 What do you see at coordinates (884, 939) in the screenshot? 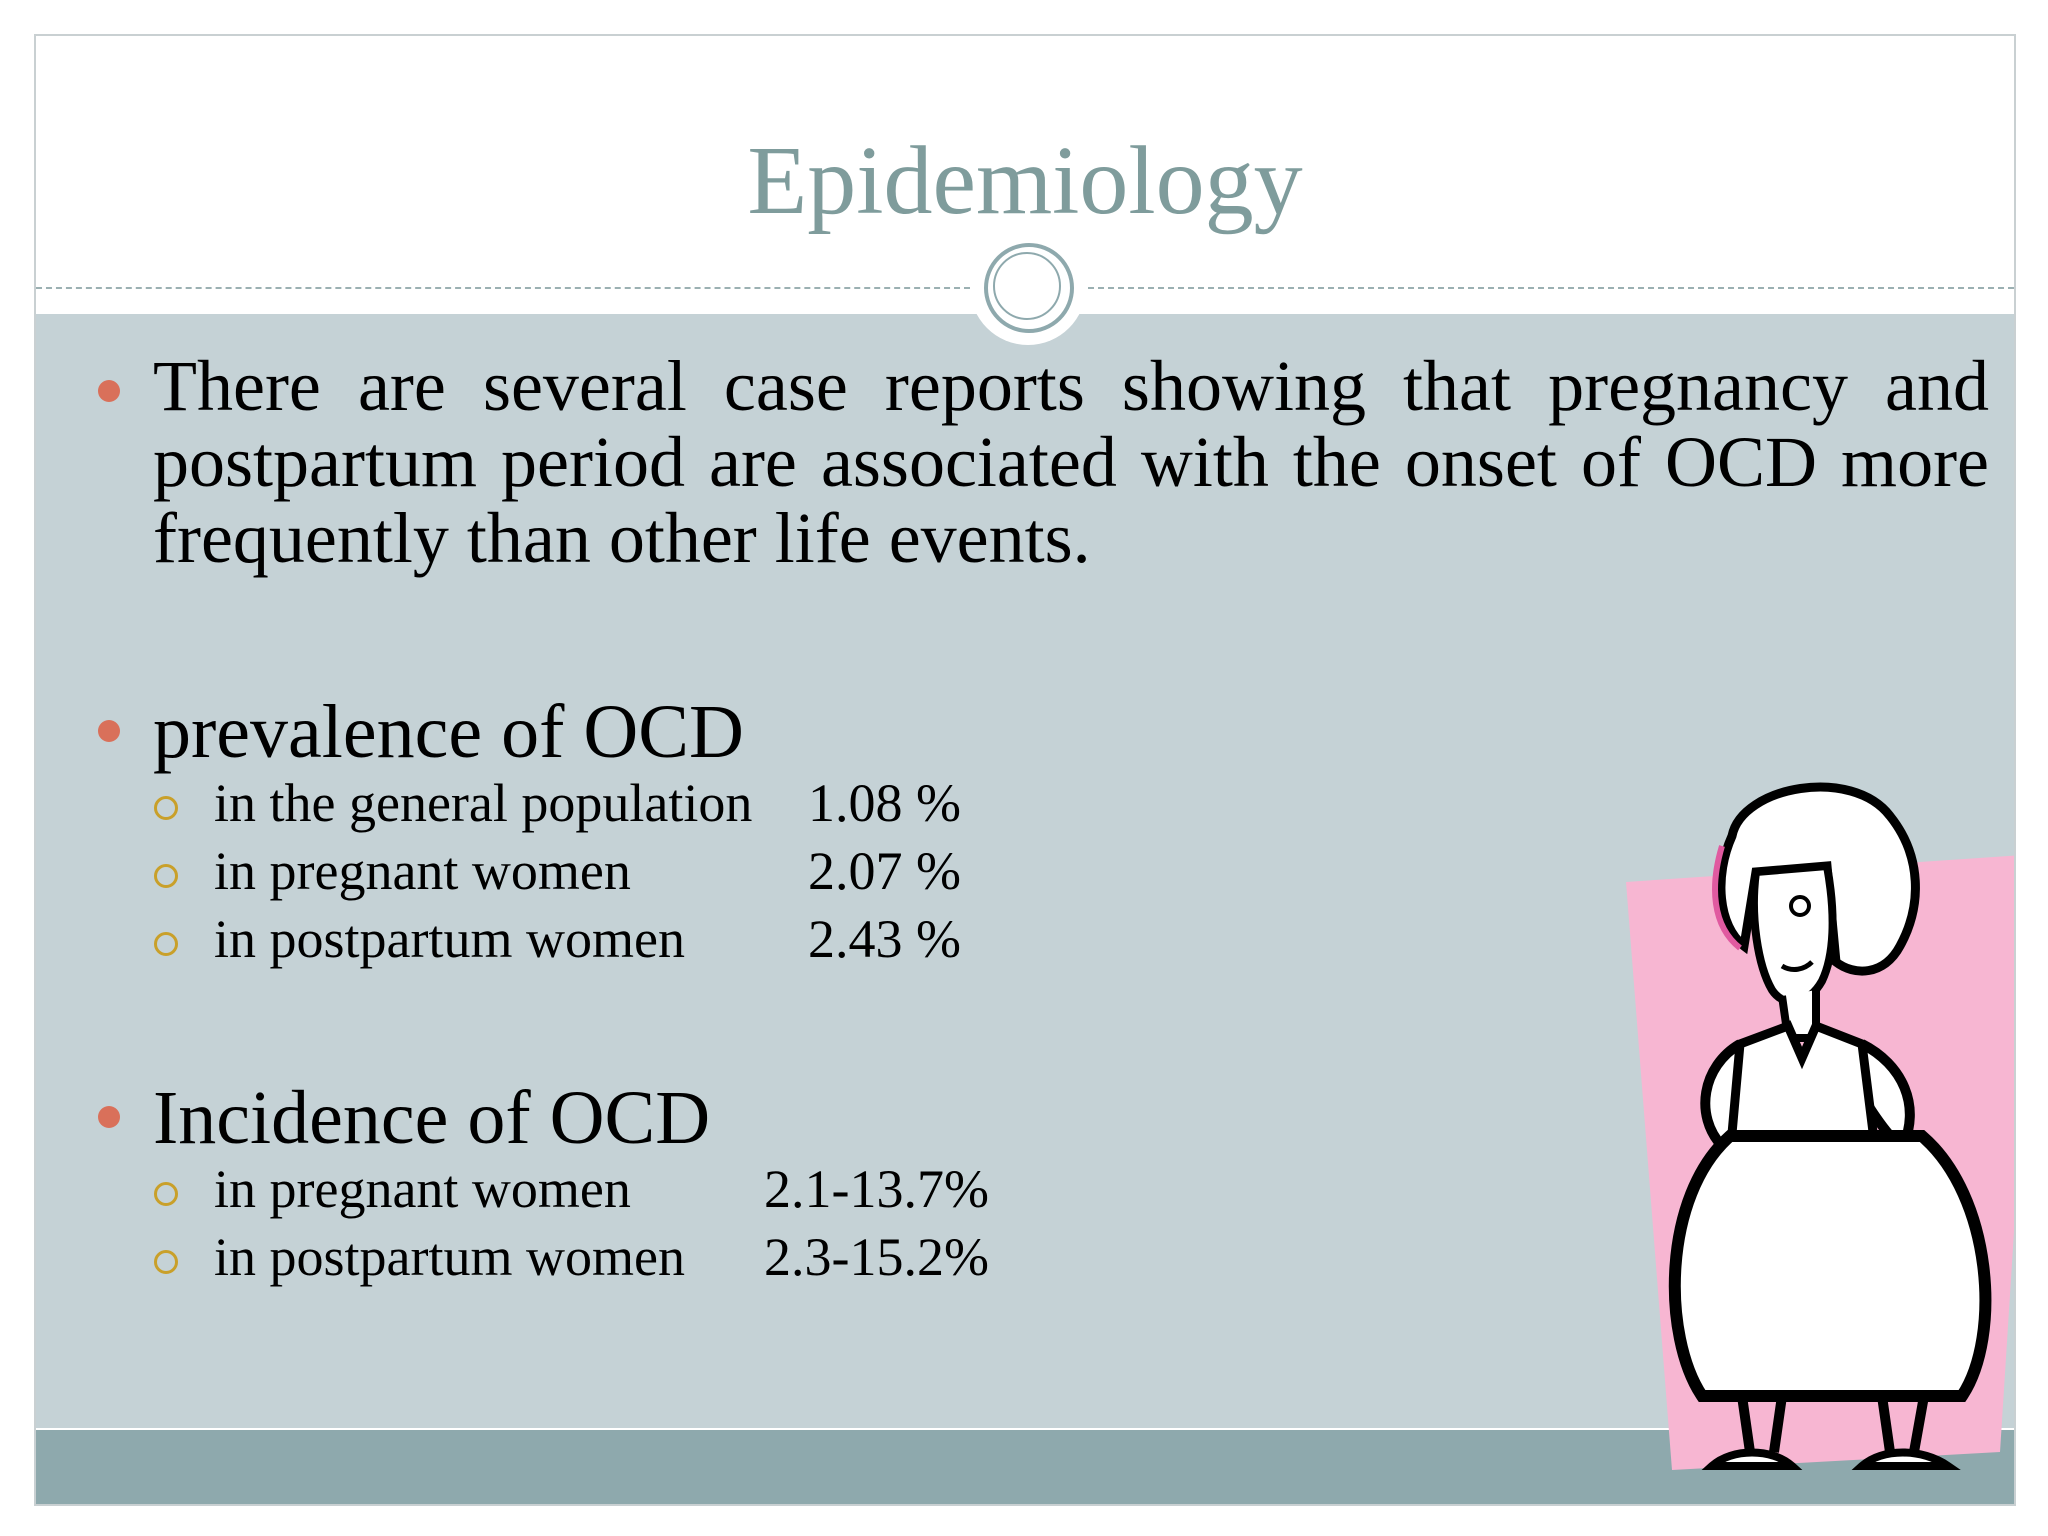
I see `prevalence-value: 2.43 %` at bounding box center [884, 939].